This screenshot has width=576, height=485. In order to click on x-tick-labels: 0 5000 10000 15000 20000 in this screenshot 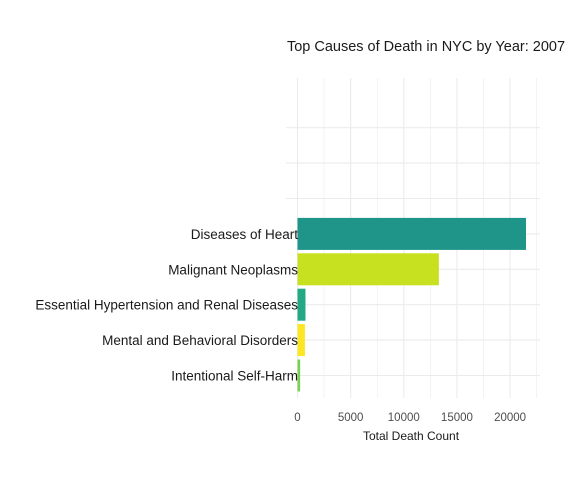, I will do `click(410, 418)`.